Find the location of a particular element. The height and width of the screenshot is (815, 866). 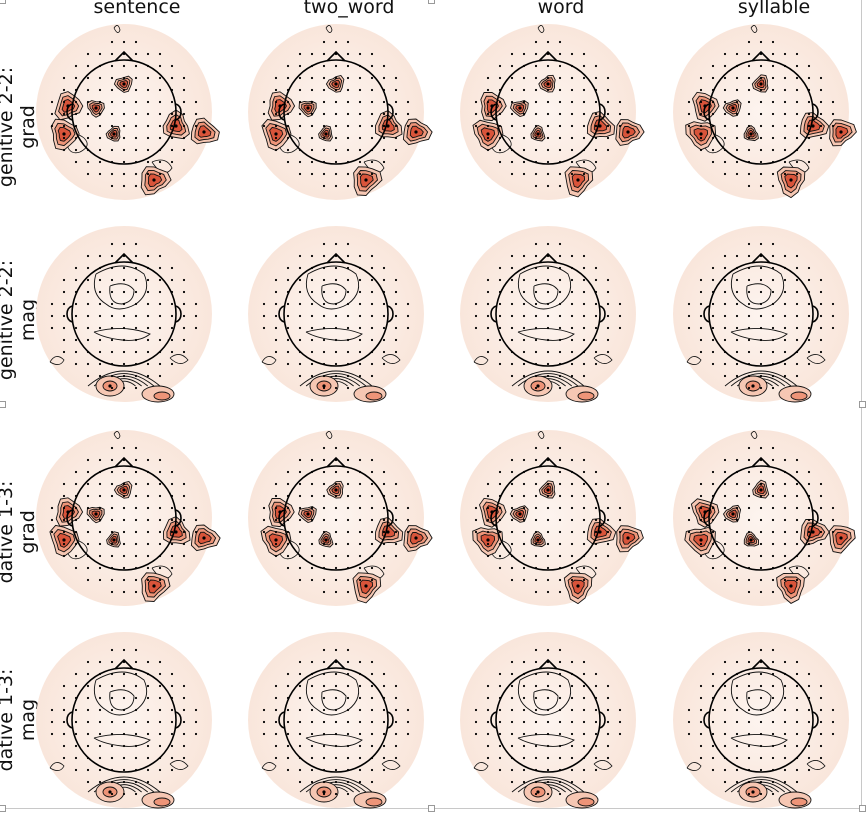

column-title-syllable: syllable is located at coordinates (774, 9).